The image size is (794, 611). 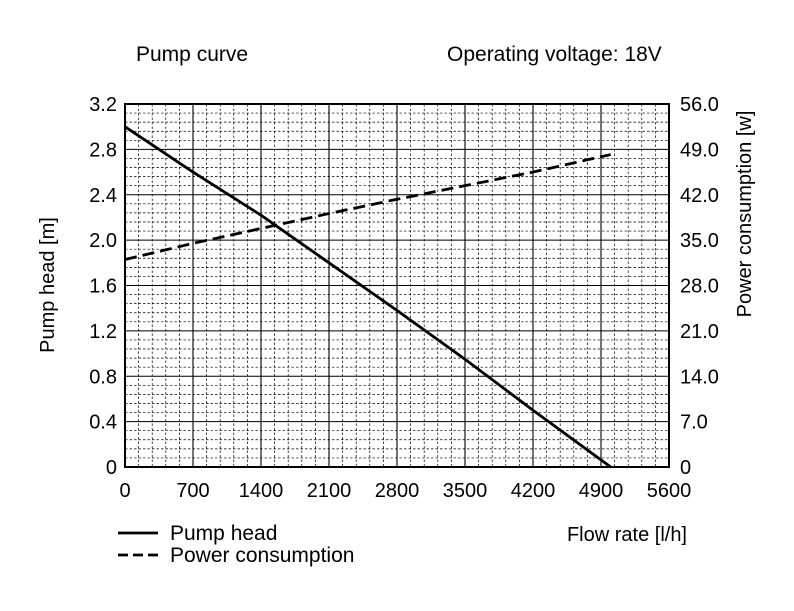 I want to click on y-left-tick-label: 2.8, so click(x=103, y=150).